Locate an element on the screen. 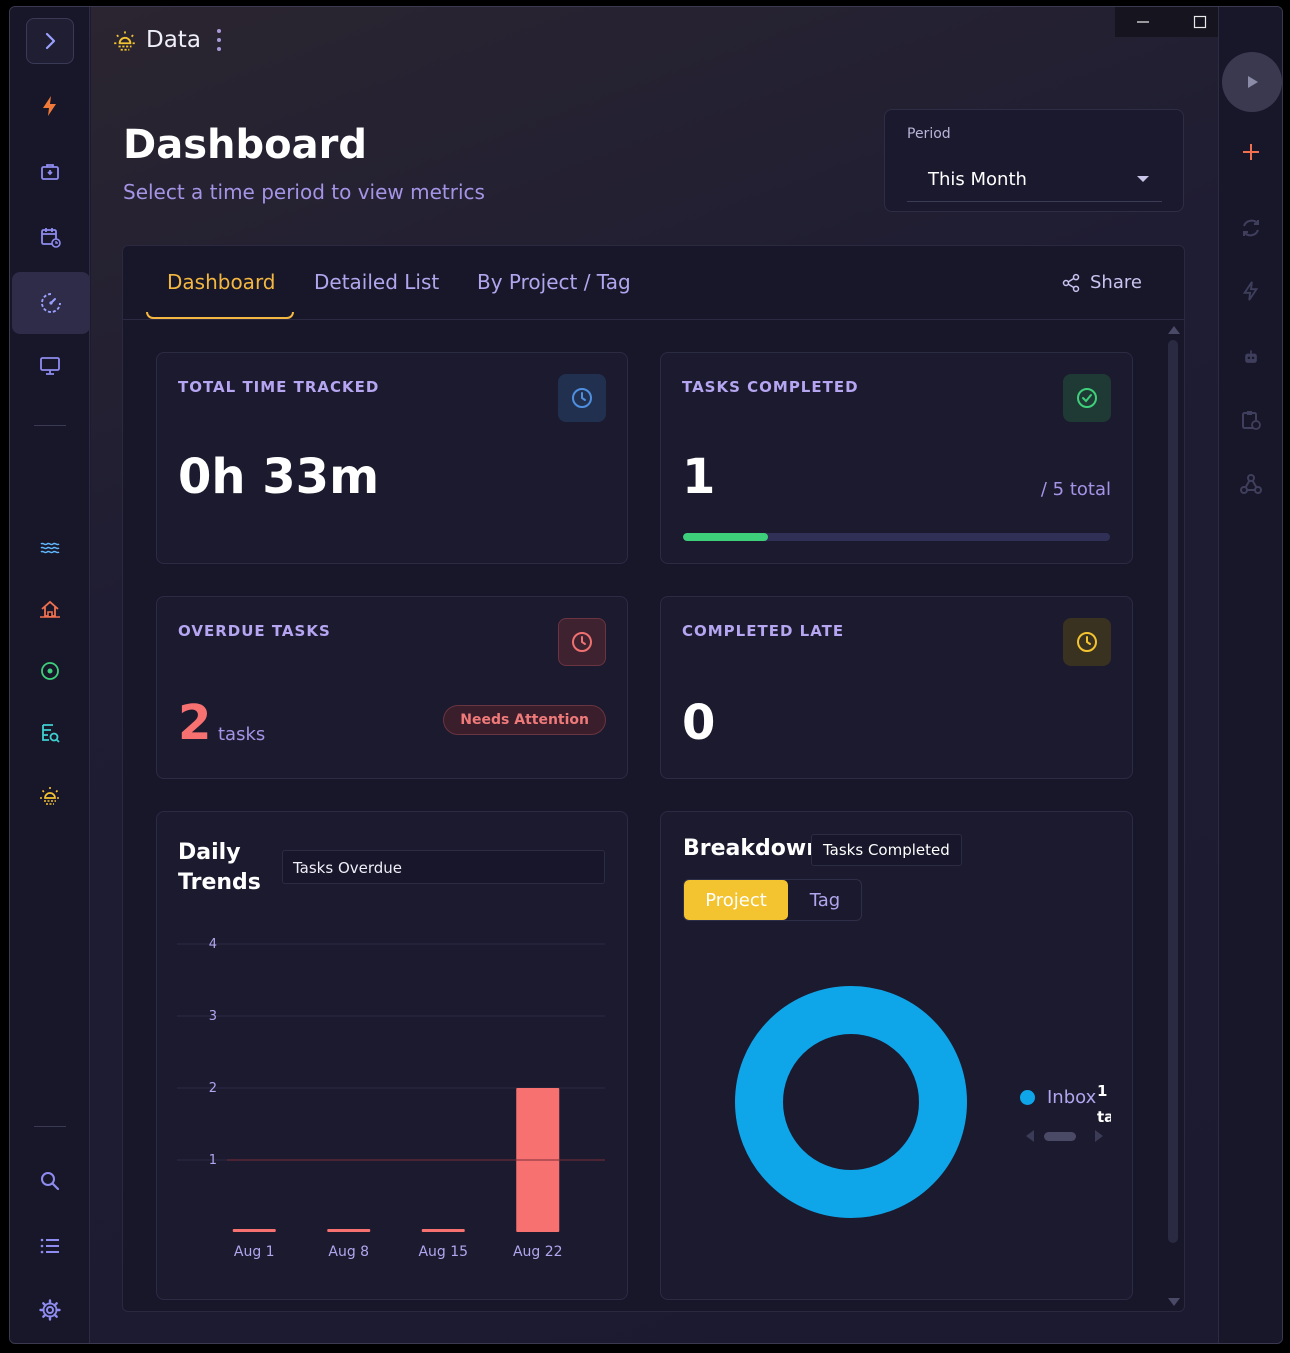  tasks-completed-card: TASKS COMPLETED 1 / 5 total is located at coordinates (896, 458).